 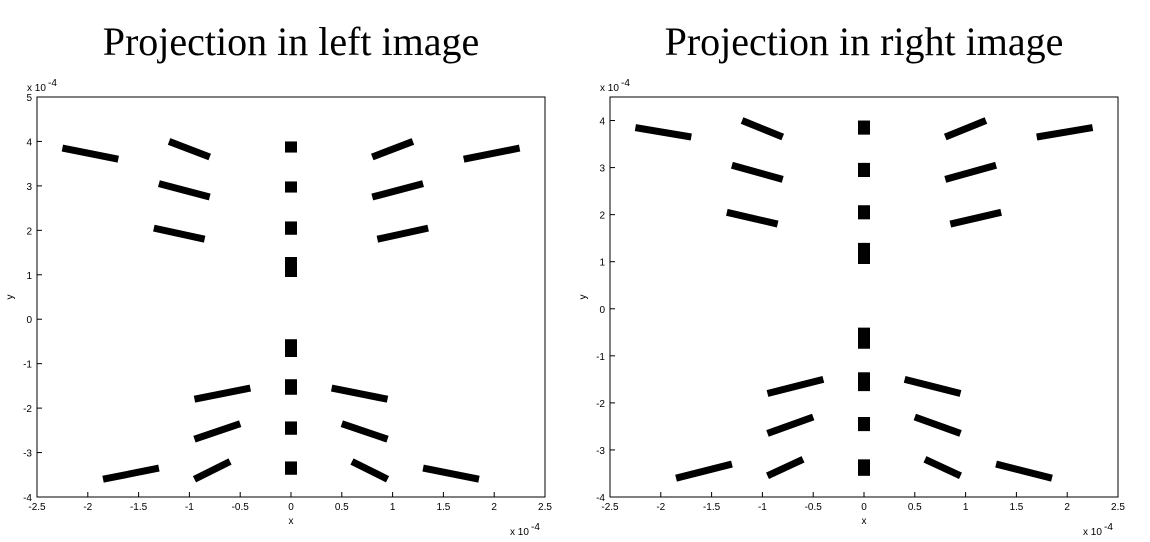 I want to click on y-tick-label: 5, so click(x=29, y=98).